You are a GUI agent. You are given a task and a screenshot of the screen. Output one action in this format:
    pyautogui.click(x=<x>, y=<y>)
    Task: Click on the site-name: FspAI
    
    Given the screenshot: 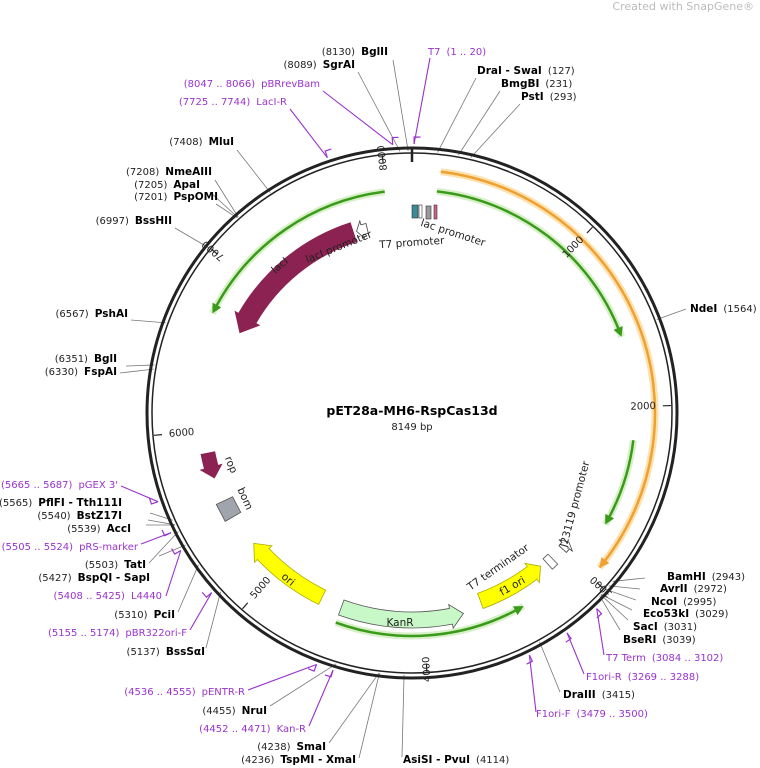 What is the action you would take?
    pyautogui.click(x=100, y=372)
    